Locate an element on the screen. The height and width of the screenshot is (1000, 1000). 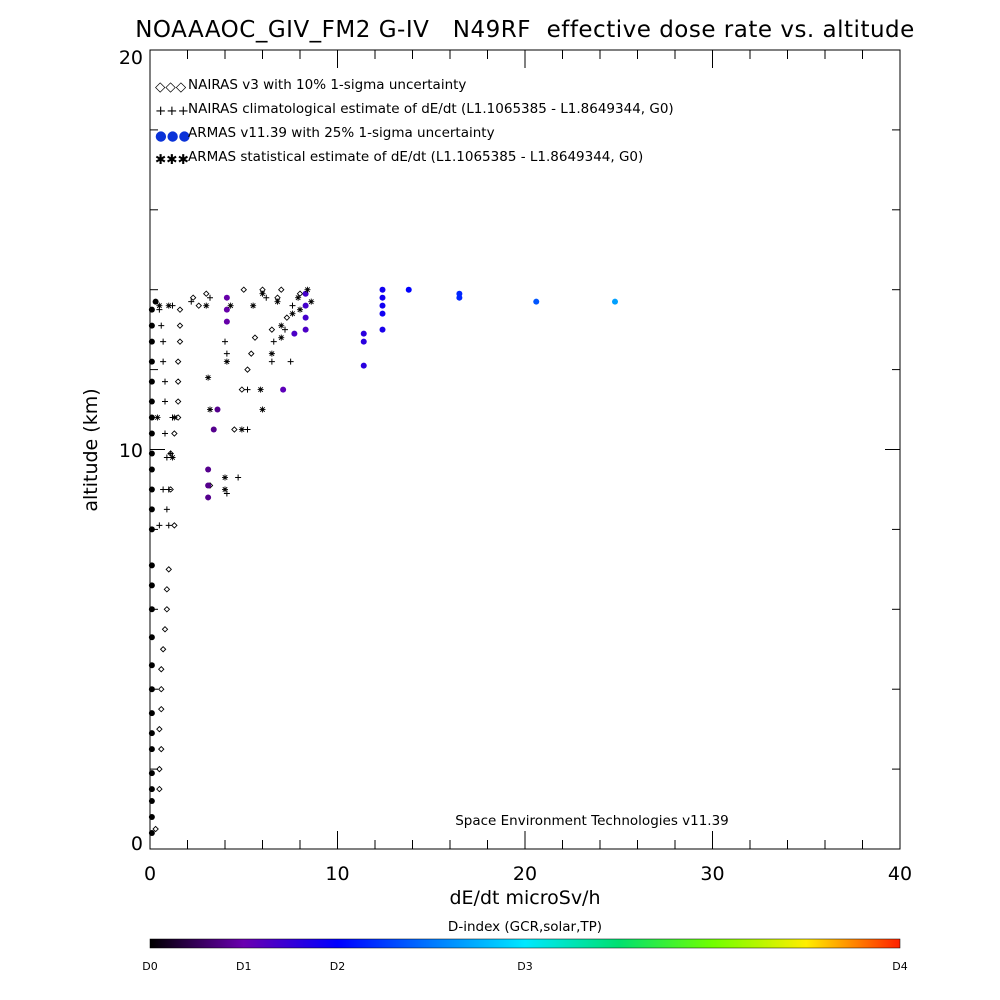
colorbar-labels: D0 D1 D2 D3 D4 is located at coordinates (524, 966).